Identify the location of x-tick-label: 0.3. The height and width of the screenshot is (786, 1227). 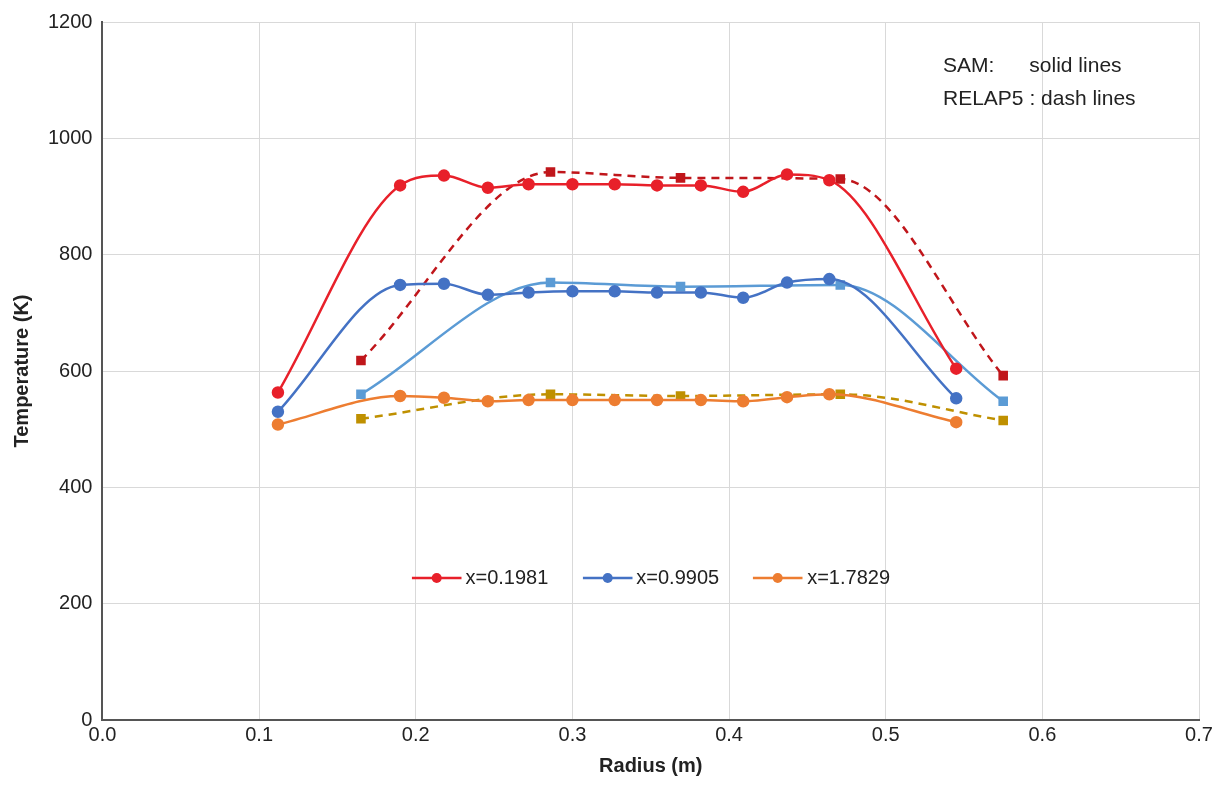
(572, 733).